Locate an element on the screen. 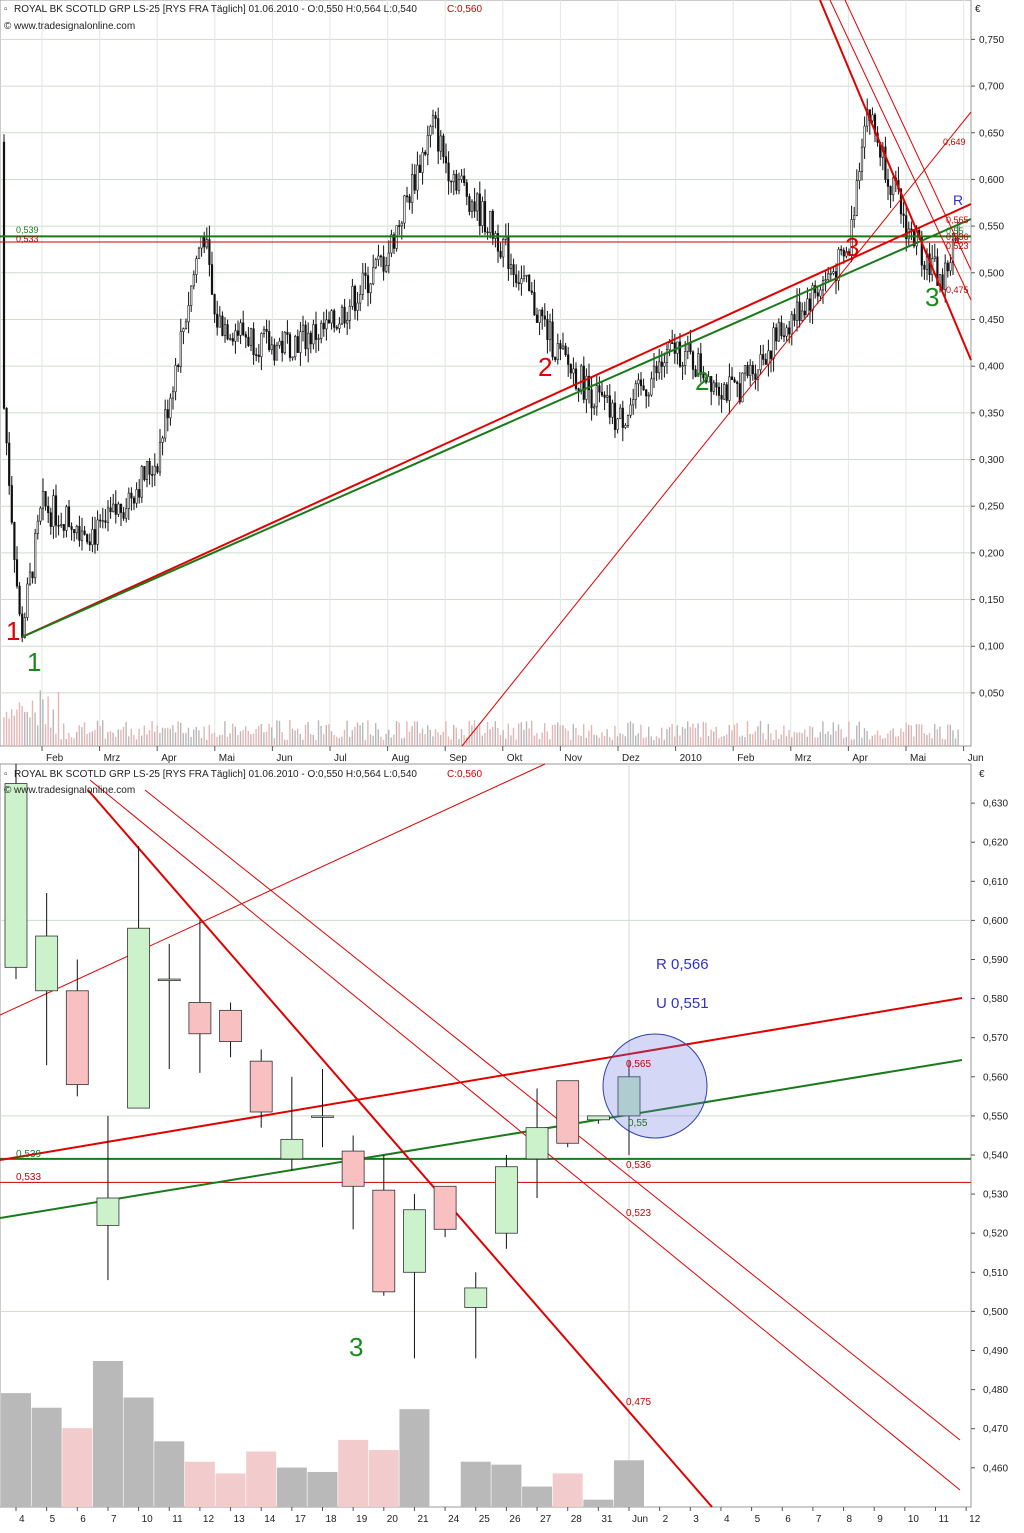 The image size is (1024, 1533). top-x-tick-label: Okt is located at coordinates (515, 758).